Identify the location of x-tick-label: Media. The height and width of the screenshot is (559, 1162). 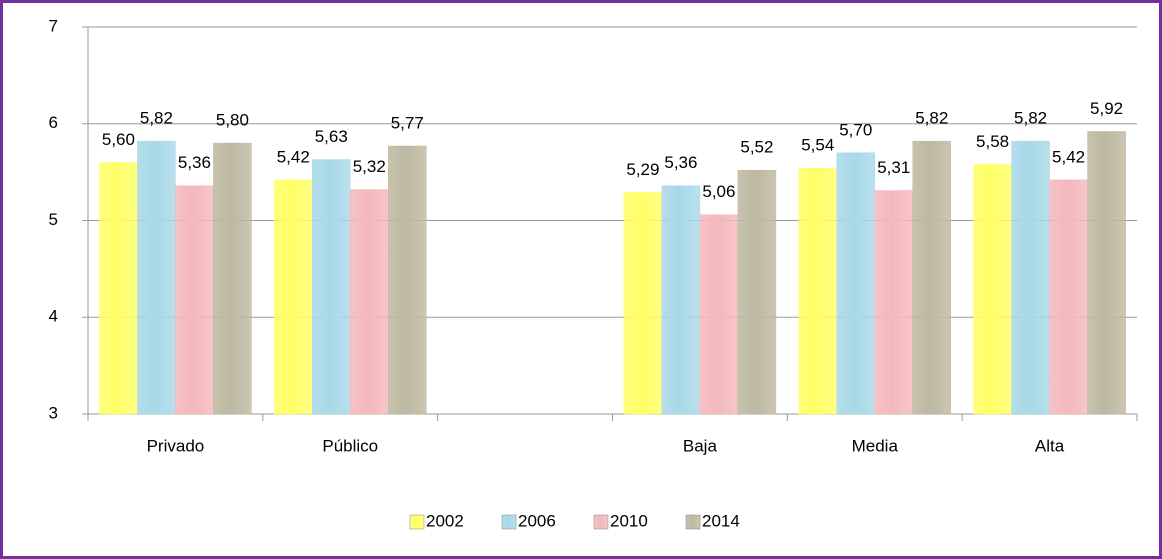
(875, 445).